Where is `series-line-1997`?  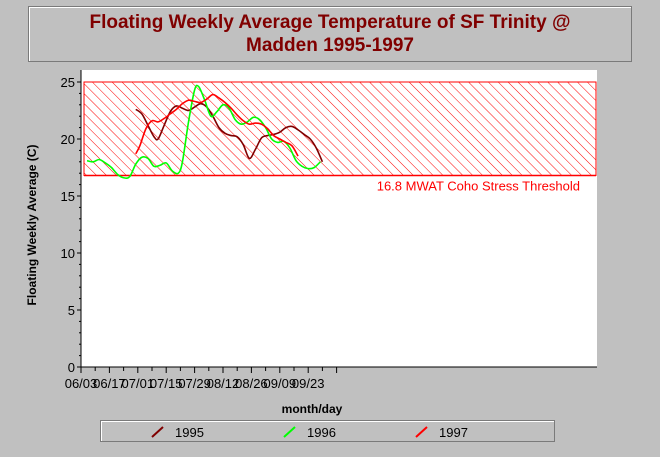
series-line-1997 is located at coordinates (217, 125).